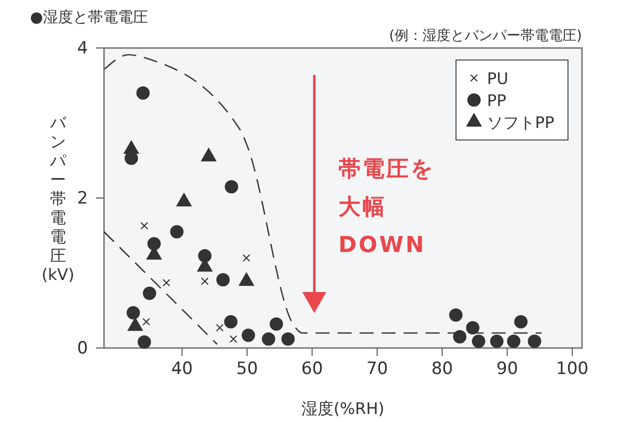 The image size is (627, 422). Describe the element at coordinates (182, 368) in the screenshot. I see `x-tick-label: 40` at that location.